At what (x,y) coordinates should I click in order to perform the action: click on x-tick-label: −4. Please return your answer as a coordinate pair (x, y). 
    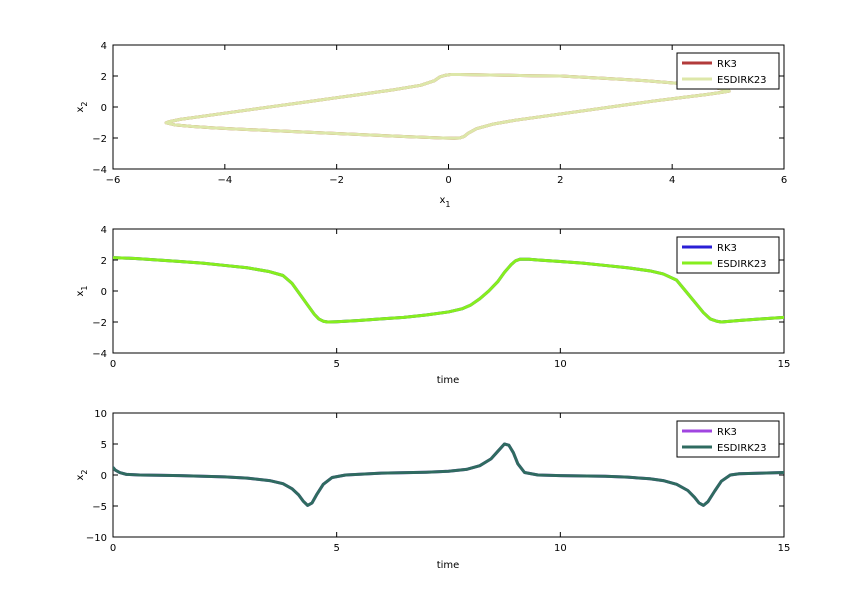
    Looking at the image, I should click on (224, 180).